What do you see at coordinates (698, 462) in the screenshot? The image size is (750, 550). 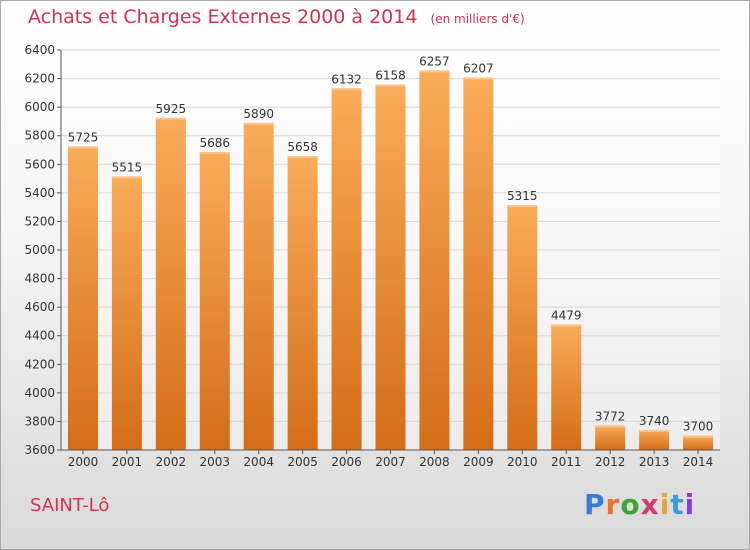 I see `x-tick-label: 2014` at bounding box center [698, 462].